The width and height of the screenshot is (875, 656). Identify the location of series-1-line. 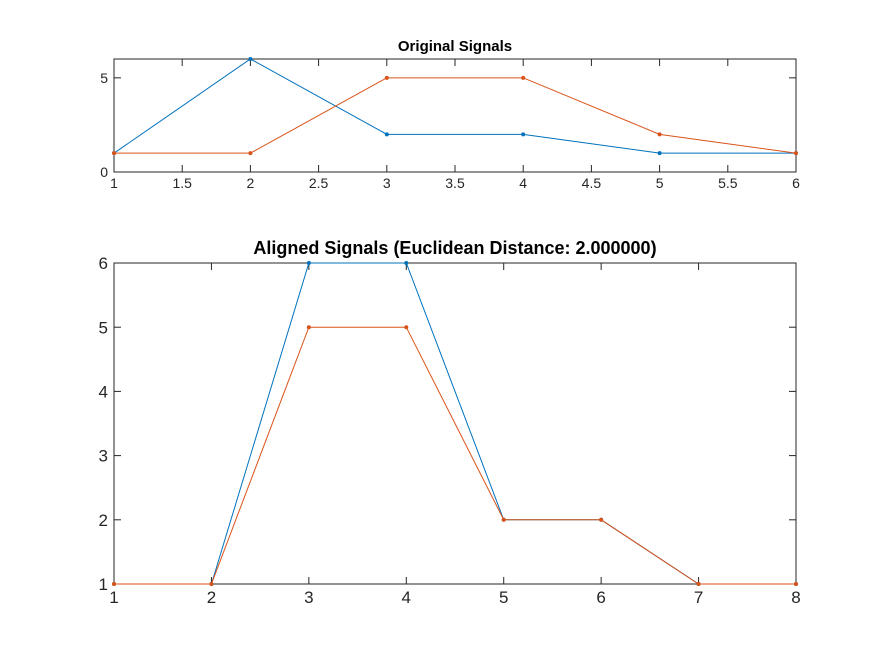
(454, 106).